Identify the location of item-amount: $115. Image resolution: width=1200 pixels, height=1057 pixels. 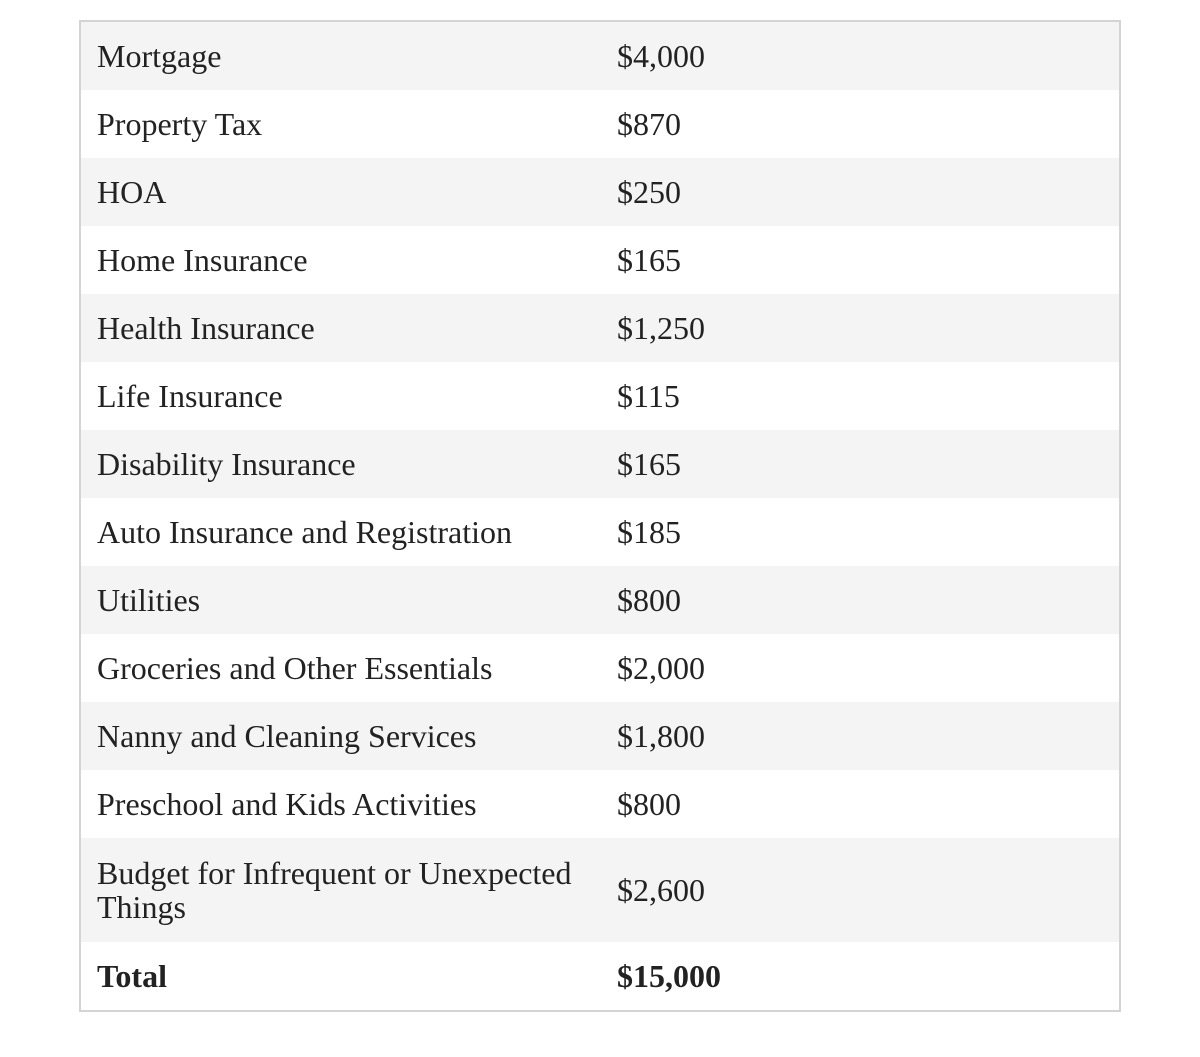
(648, 396).